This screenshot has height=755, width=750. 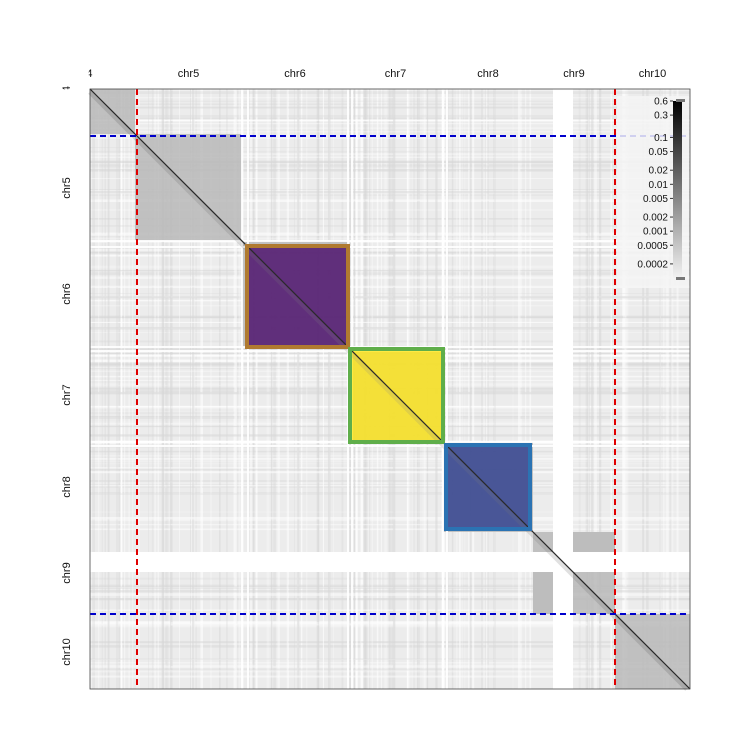 I want to click on colorbar-tick-label: 0.3, so click(x=661, y=116).